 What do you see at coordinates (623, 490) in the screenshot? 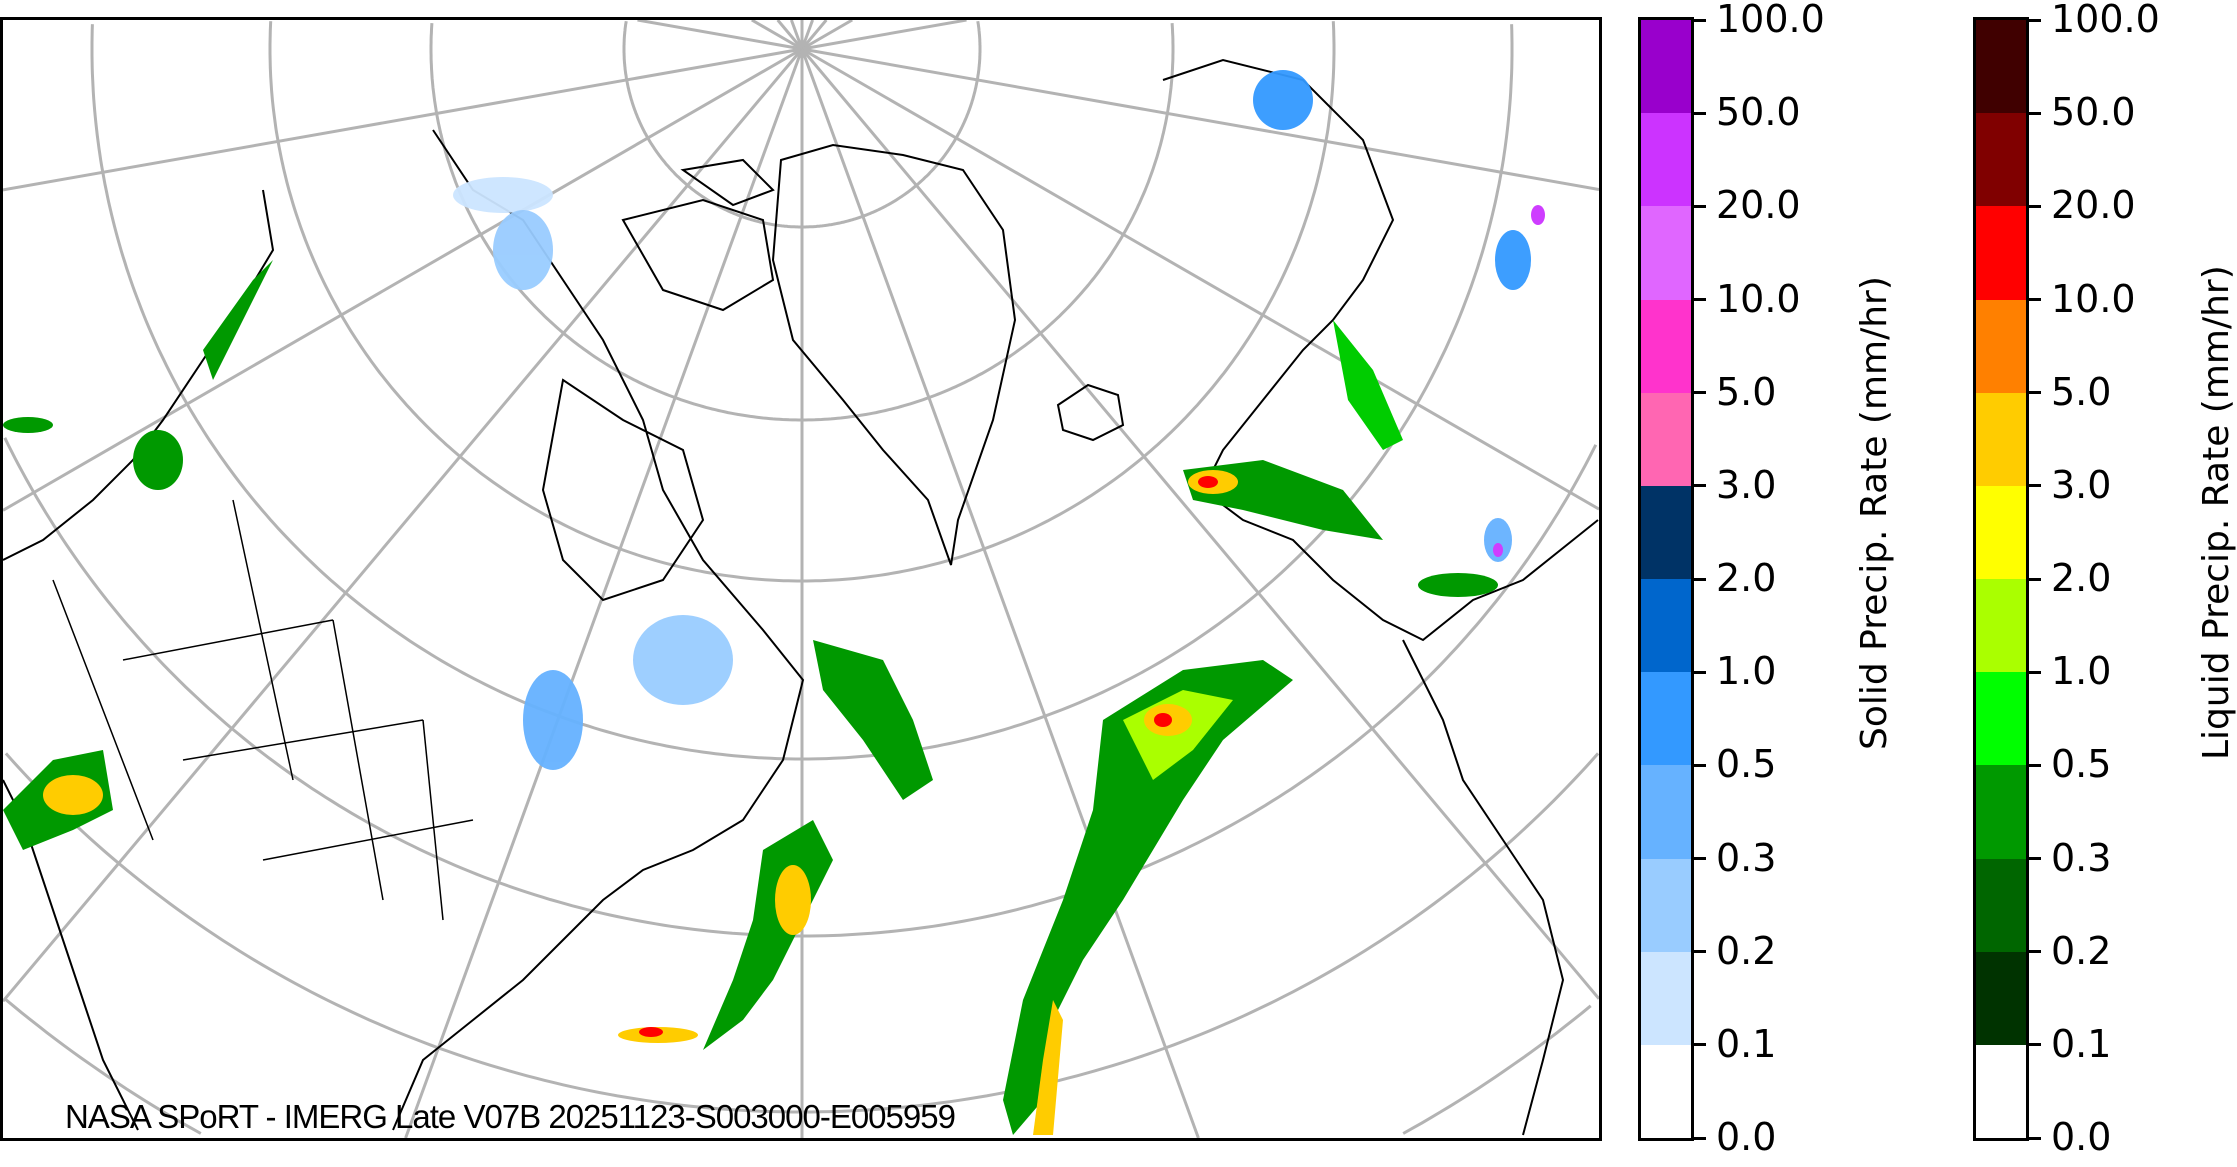
I see `hudson-bay-coast` at bounding box center [623, 490].